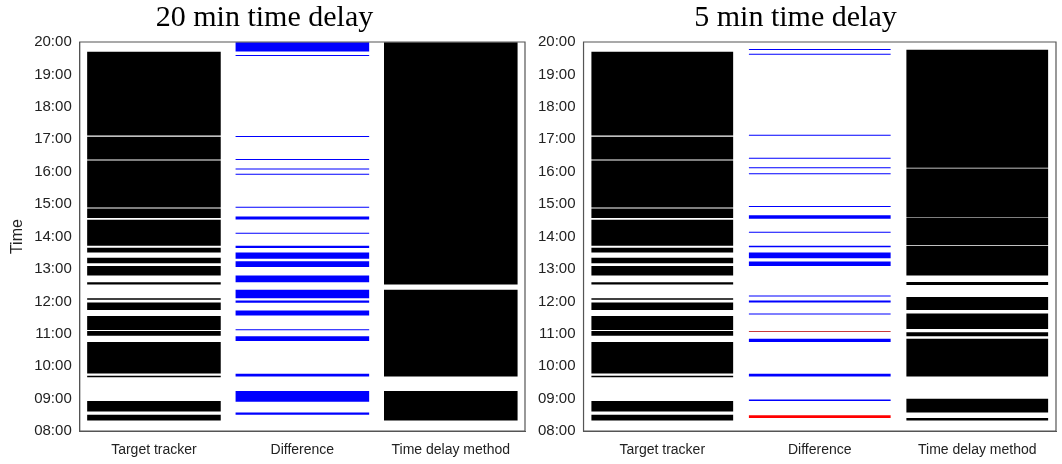  Describe the element at coordinates (264, 16) in the screenshot. I see `chart-title: 20 min time delay` at that location.